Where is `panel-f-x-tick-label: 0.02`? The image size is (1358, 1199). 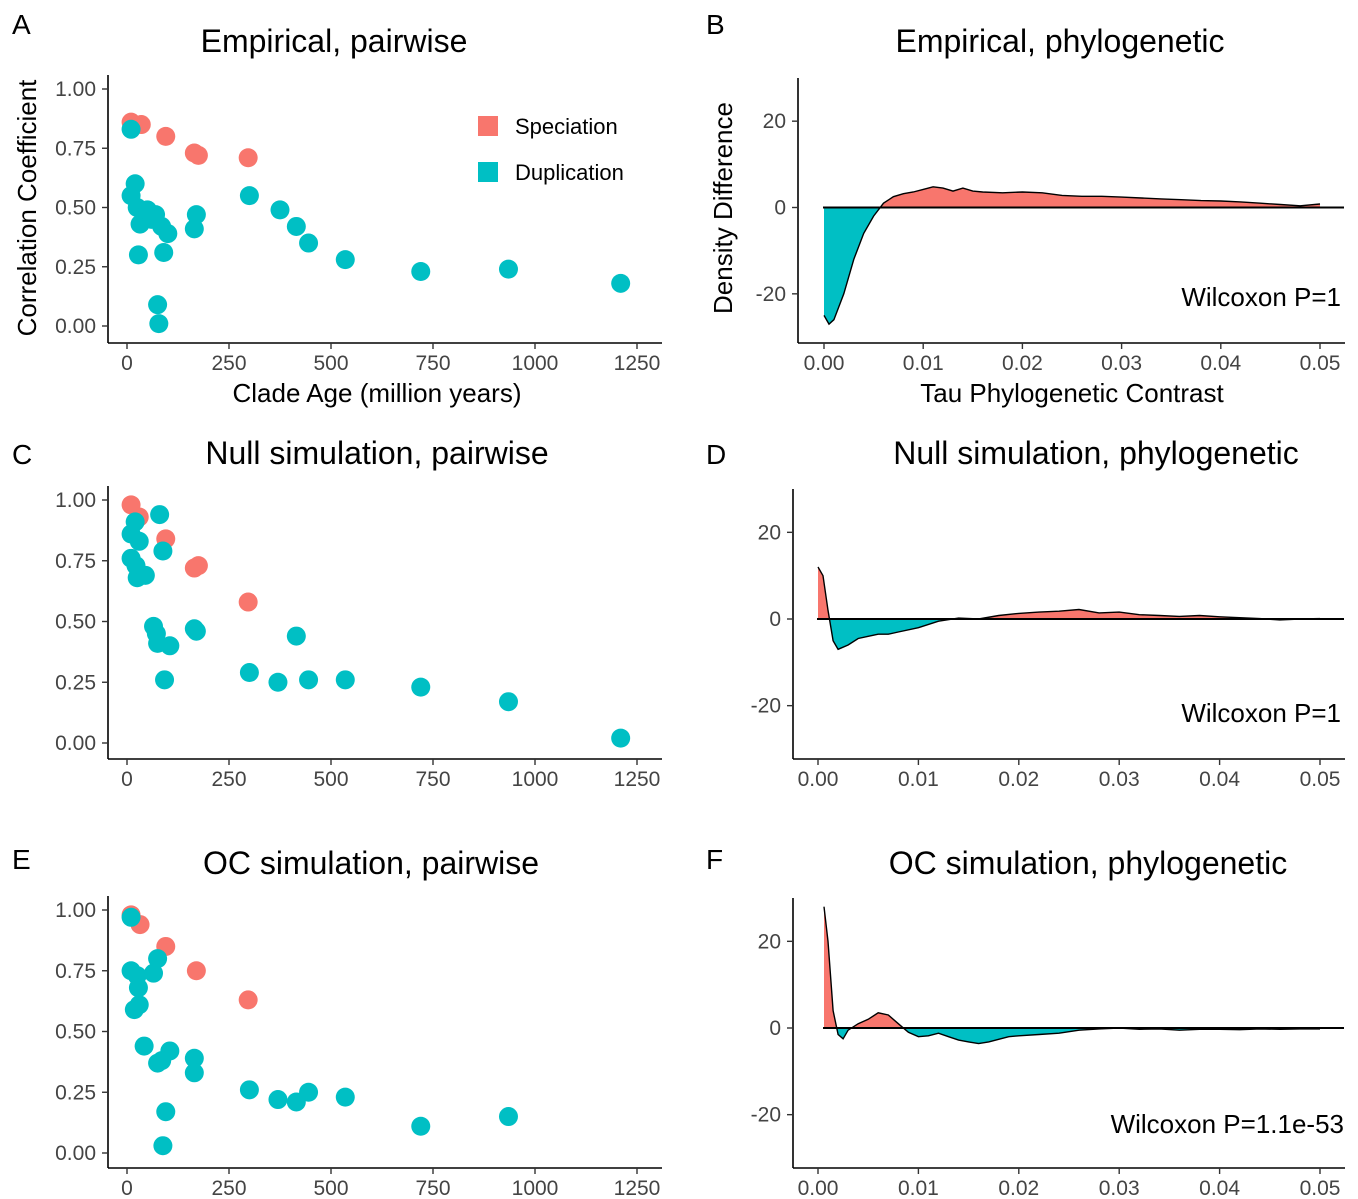
panel-f-x-tick-label: 0.02 is located at coordinates (1018, 1188).